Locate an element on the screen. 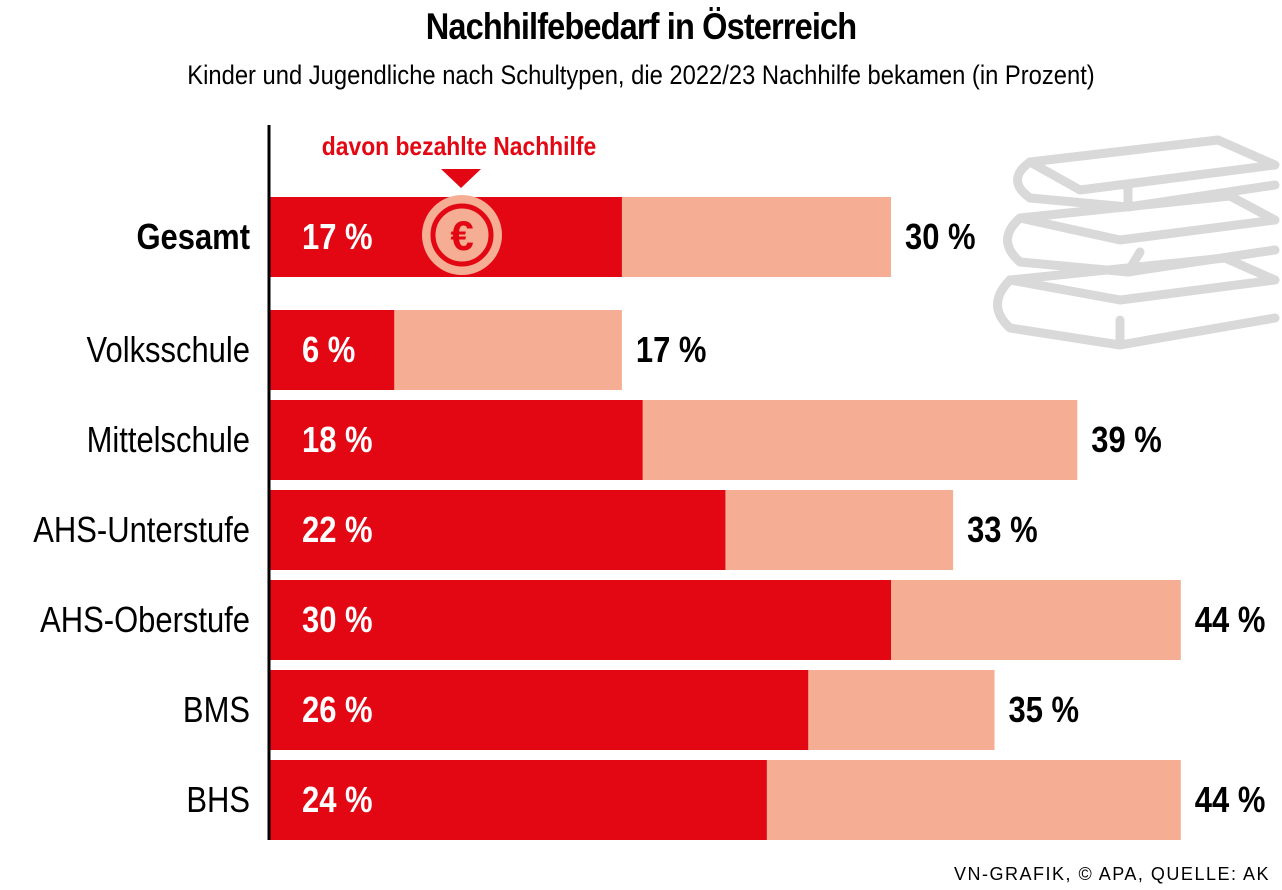 Image resolution: width=1282 pixels, height=890 pixels. euro-coin-icon: € is located at coordinates (462, 235).